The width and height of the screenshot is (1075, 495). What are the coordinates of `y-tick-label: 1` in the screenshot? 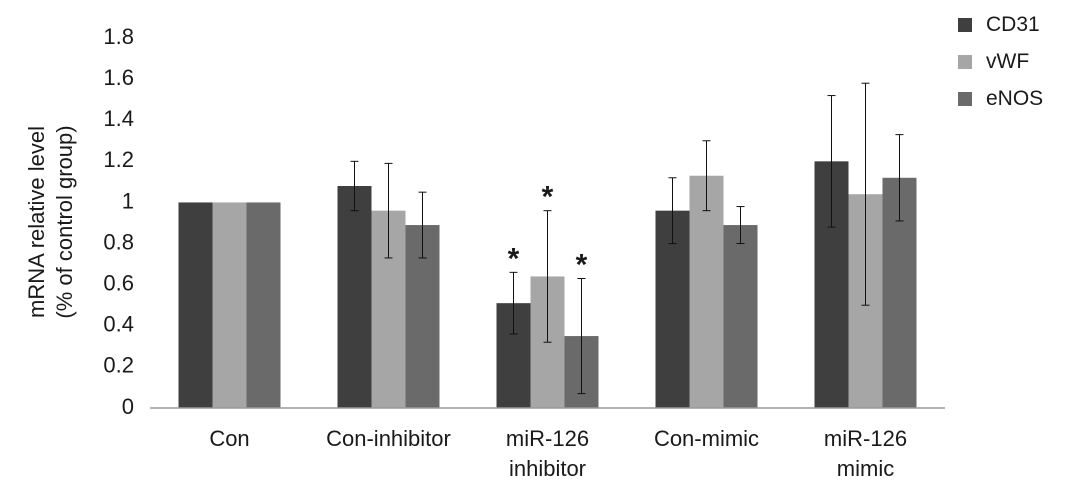 It's located at (128, 200).